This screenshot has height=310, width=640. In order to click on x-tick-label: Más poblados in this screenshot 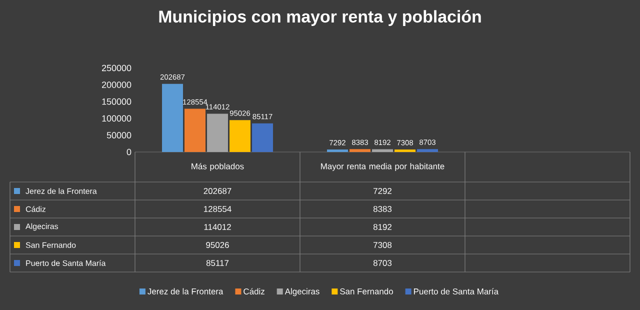, I will do `click(218, 167)`.